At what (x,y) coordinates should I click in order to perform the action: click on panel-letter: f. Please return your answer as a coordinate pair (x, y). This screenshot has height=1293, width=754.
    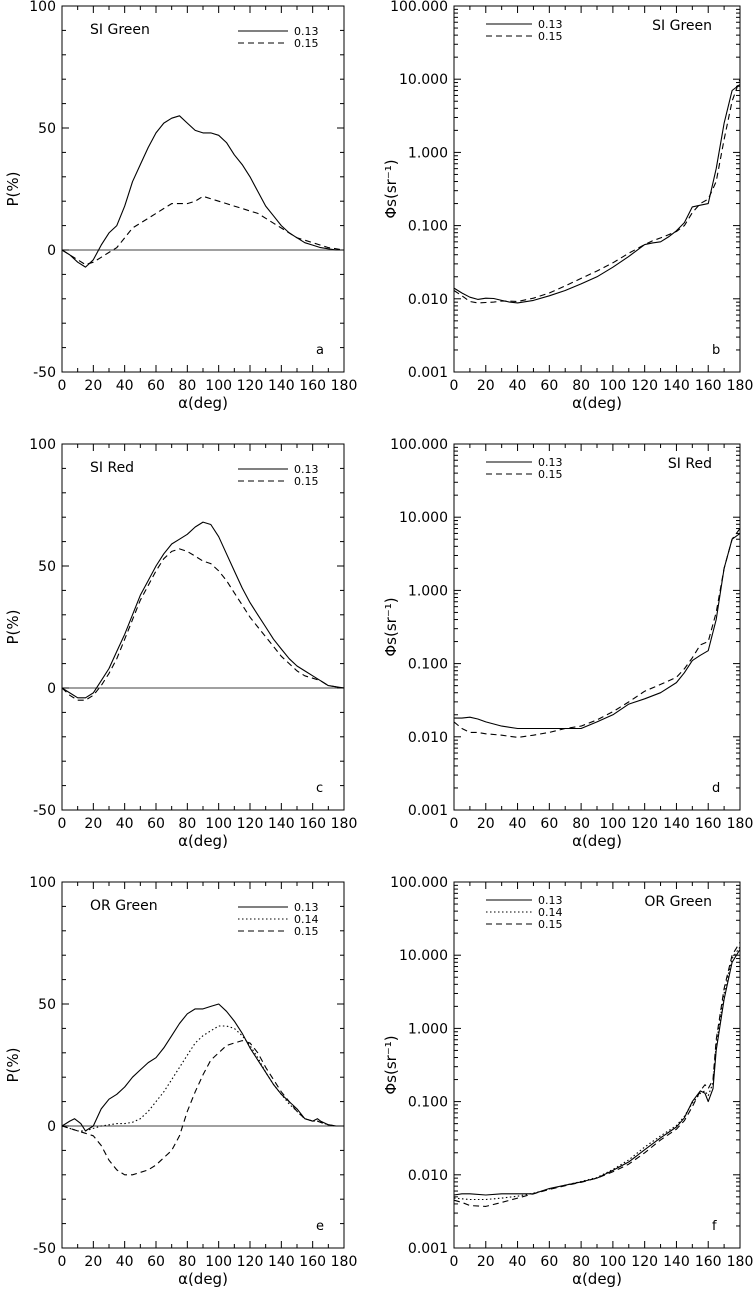
    Looking at the image, I should click on (714, 1226).